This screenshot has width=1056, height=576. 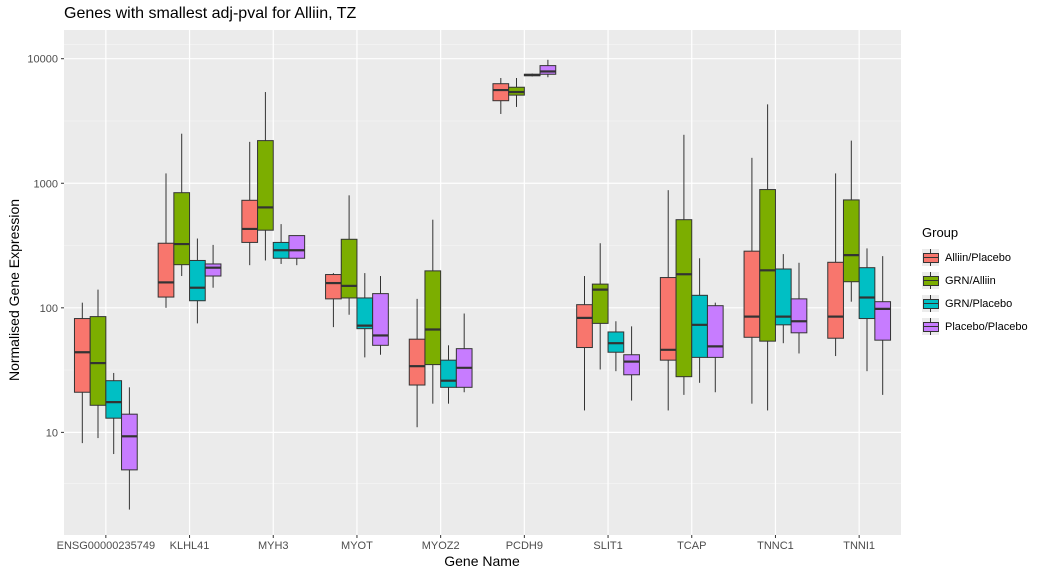 I want to click on x-axis-label: Gene Name, so click(x=482, y=561).